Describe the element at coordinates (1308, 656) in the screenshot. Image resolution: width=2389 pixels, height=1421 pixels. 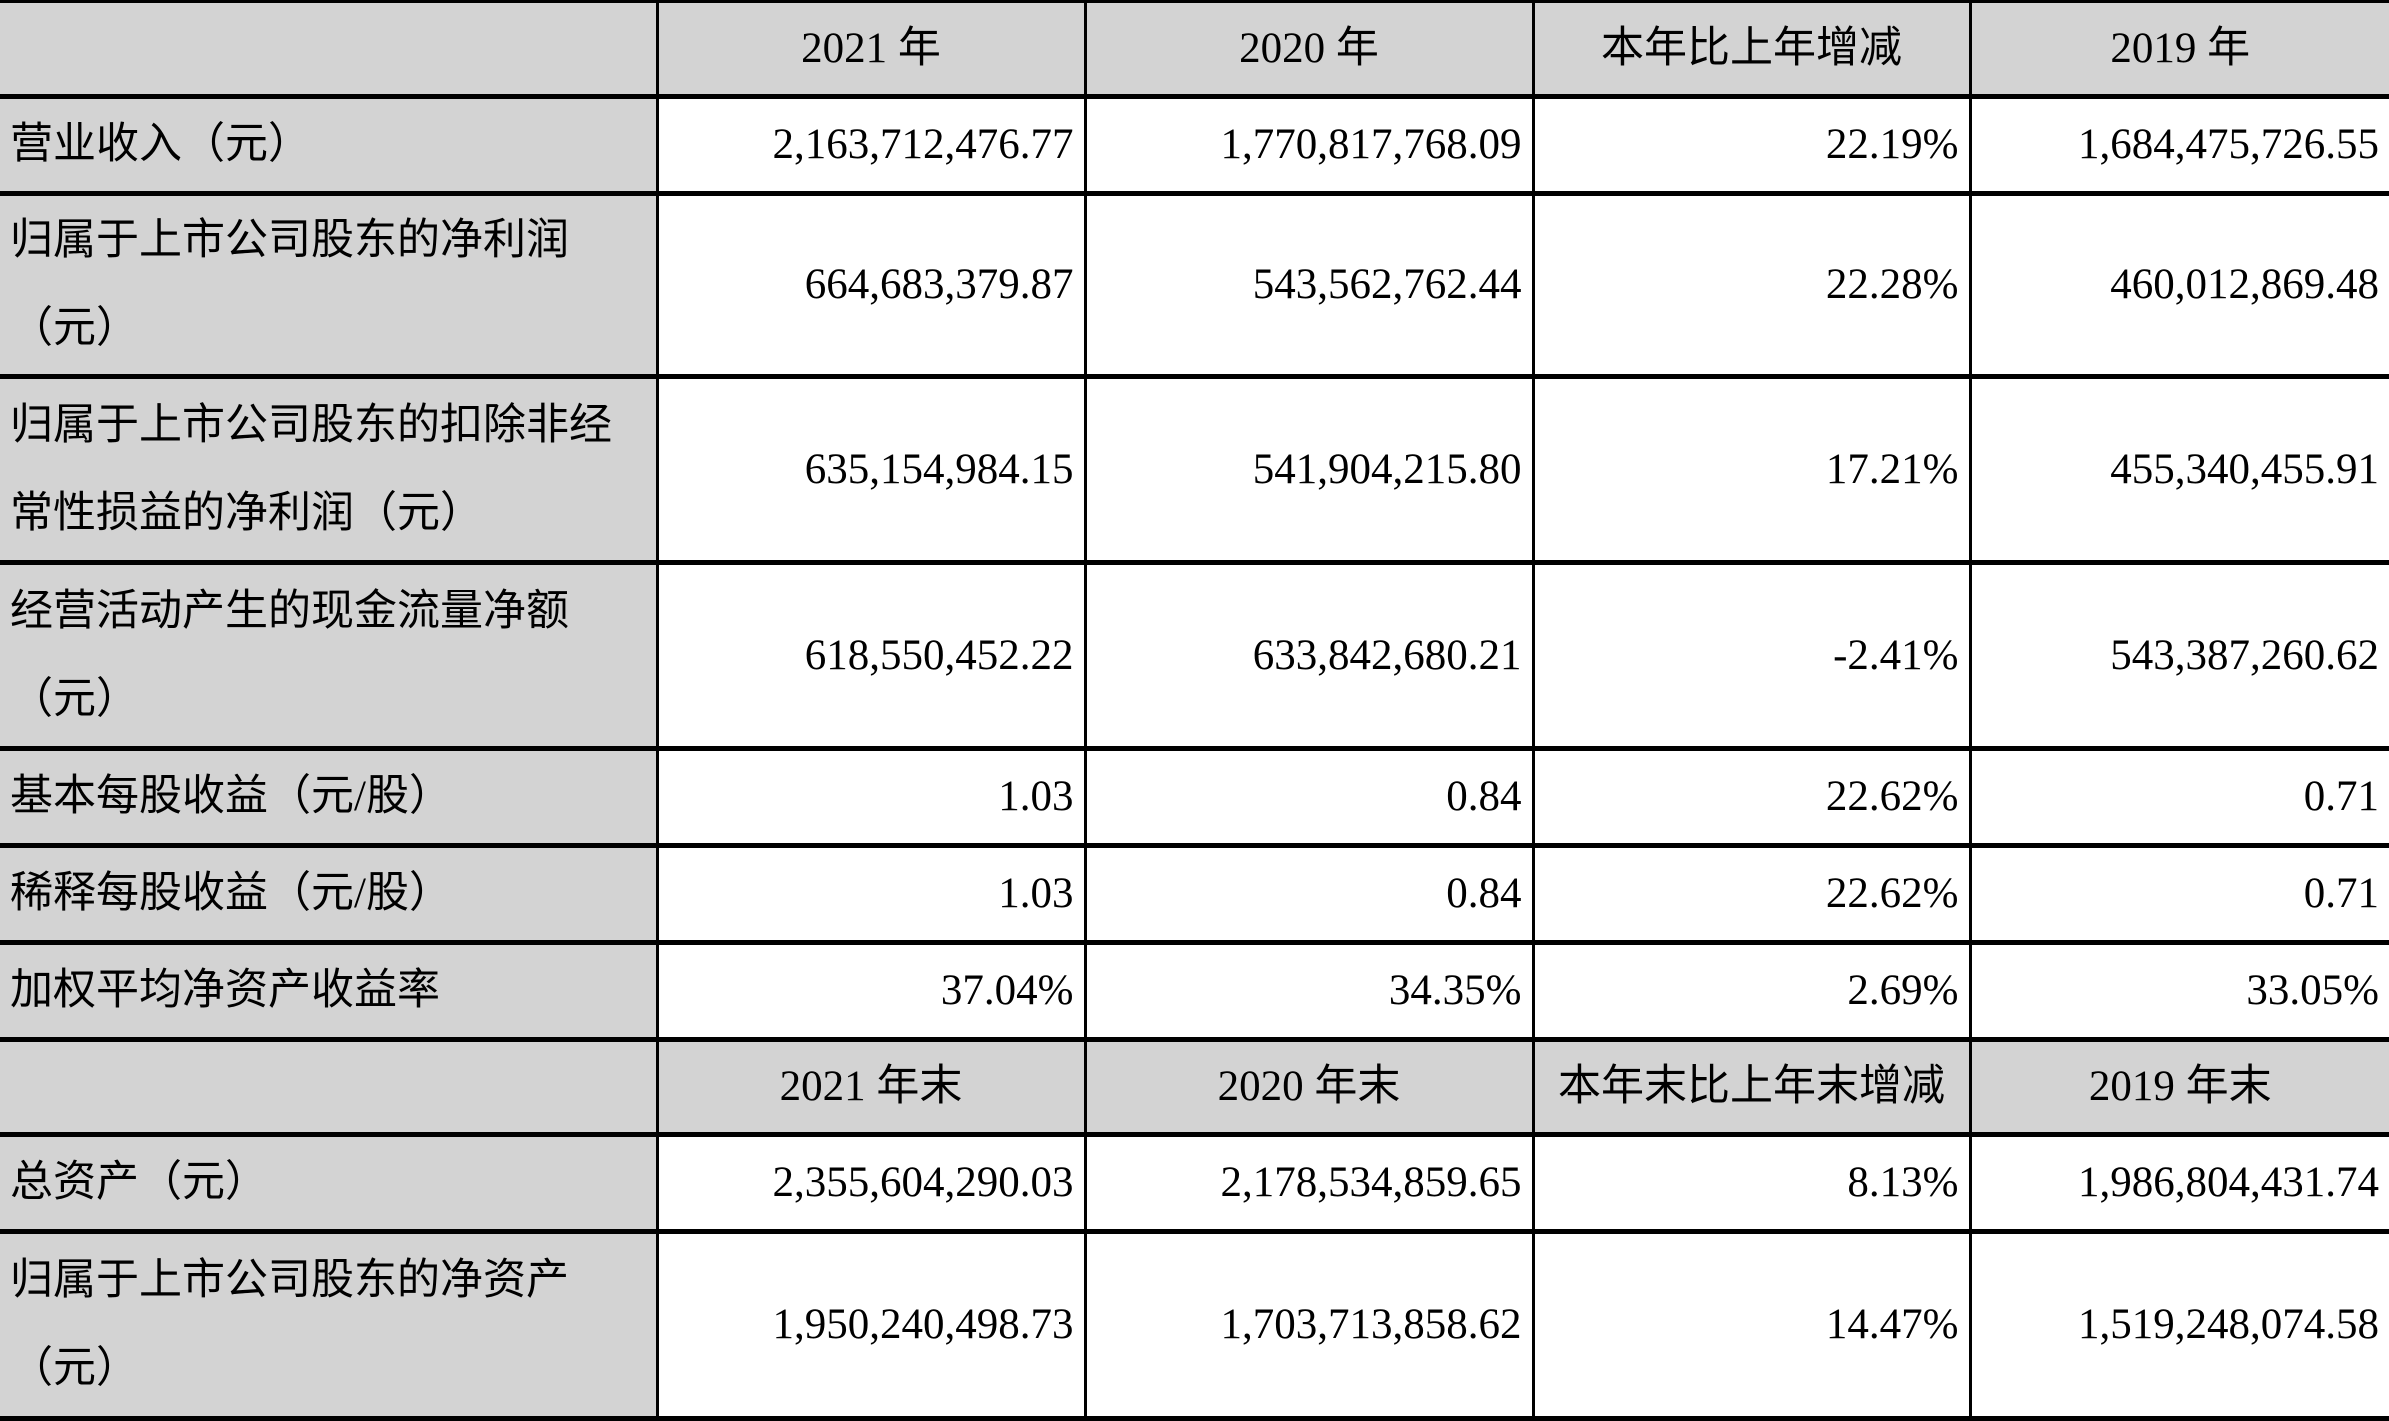
I see `value-cell: 633,842,680.21` at that location.